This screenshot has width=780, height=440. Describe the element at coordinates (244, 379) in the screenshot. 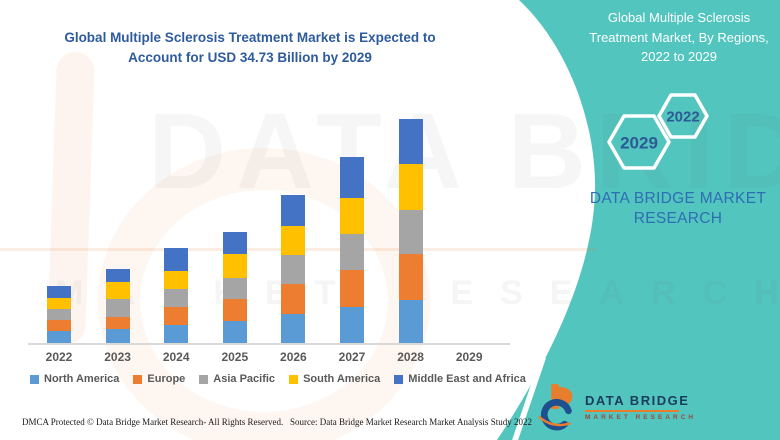

I see `legend-label: Asia Pacific` at that location.